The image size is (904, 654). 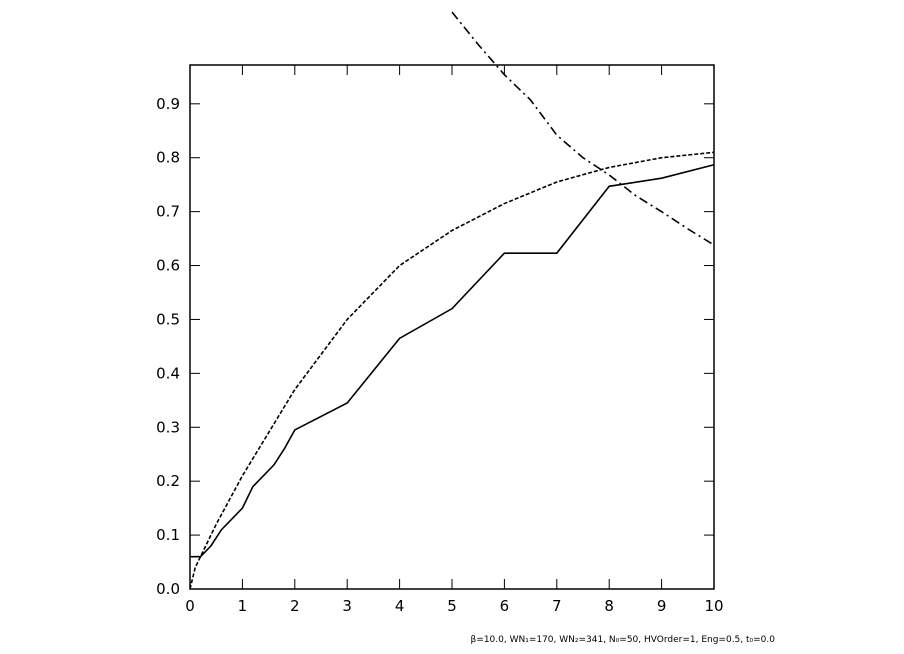 What do you see at coordinates (168, 427) in the screenshot?
I see `y-tick-label: 0.3` at bounding box center [168, 427].